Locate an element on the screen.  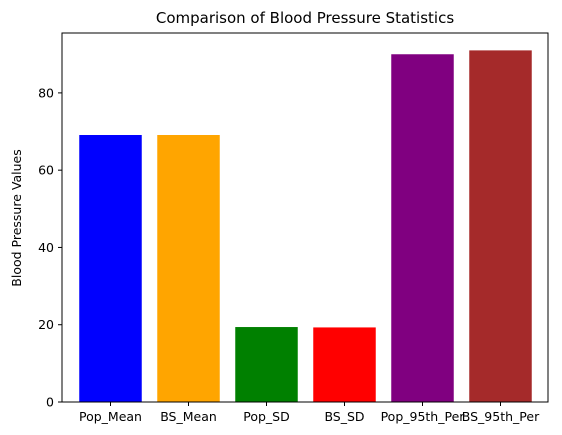
bar-pop-95th-per is located at coordinates (422, 228).